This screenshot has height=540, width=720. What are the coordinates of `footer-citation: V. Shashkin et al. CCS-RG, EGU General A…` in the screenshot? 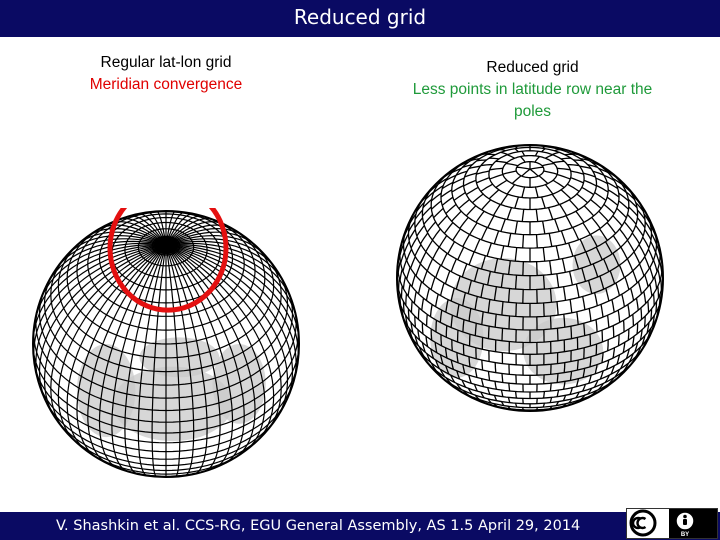 It's located at (318, 526).